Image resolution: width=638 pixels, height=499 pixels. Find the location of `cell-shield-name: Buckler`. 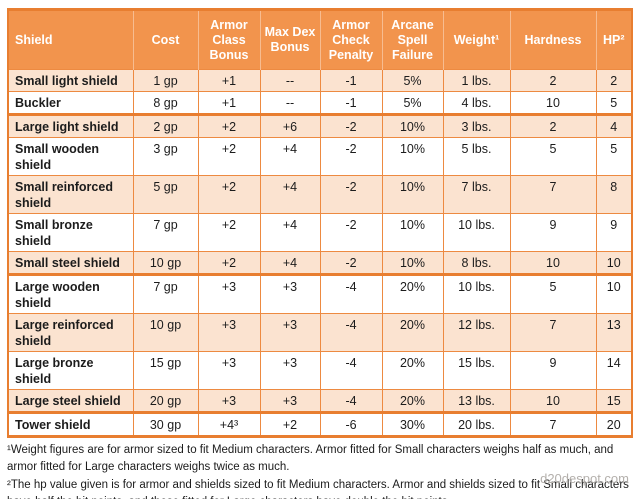

cell-shield-name: Buckler is located at coordinates (70, 103).